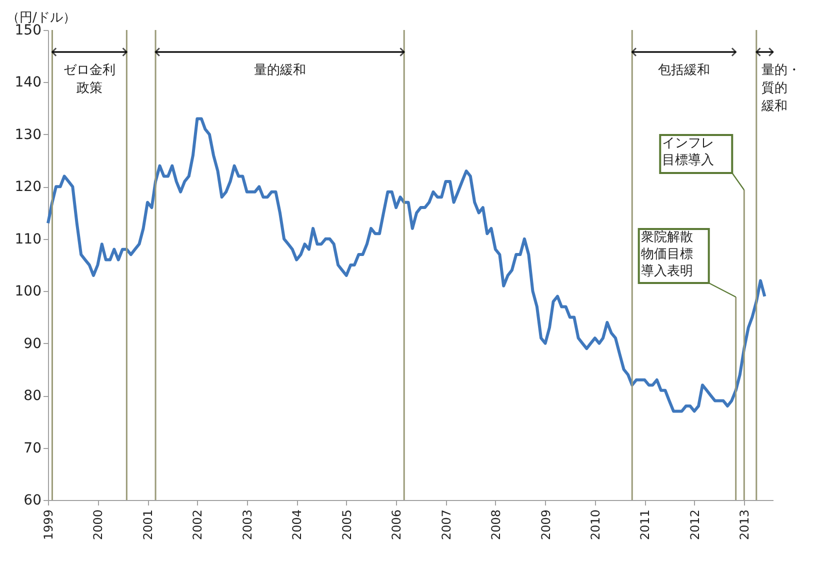 This screenshot has height=563, width=828. What do you see at coordinates (684, 70) in the screenshot?
I see `annotation: 包括緩和` at bounding box center [684, 70].